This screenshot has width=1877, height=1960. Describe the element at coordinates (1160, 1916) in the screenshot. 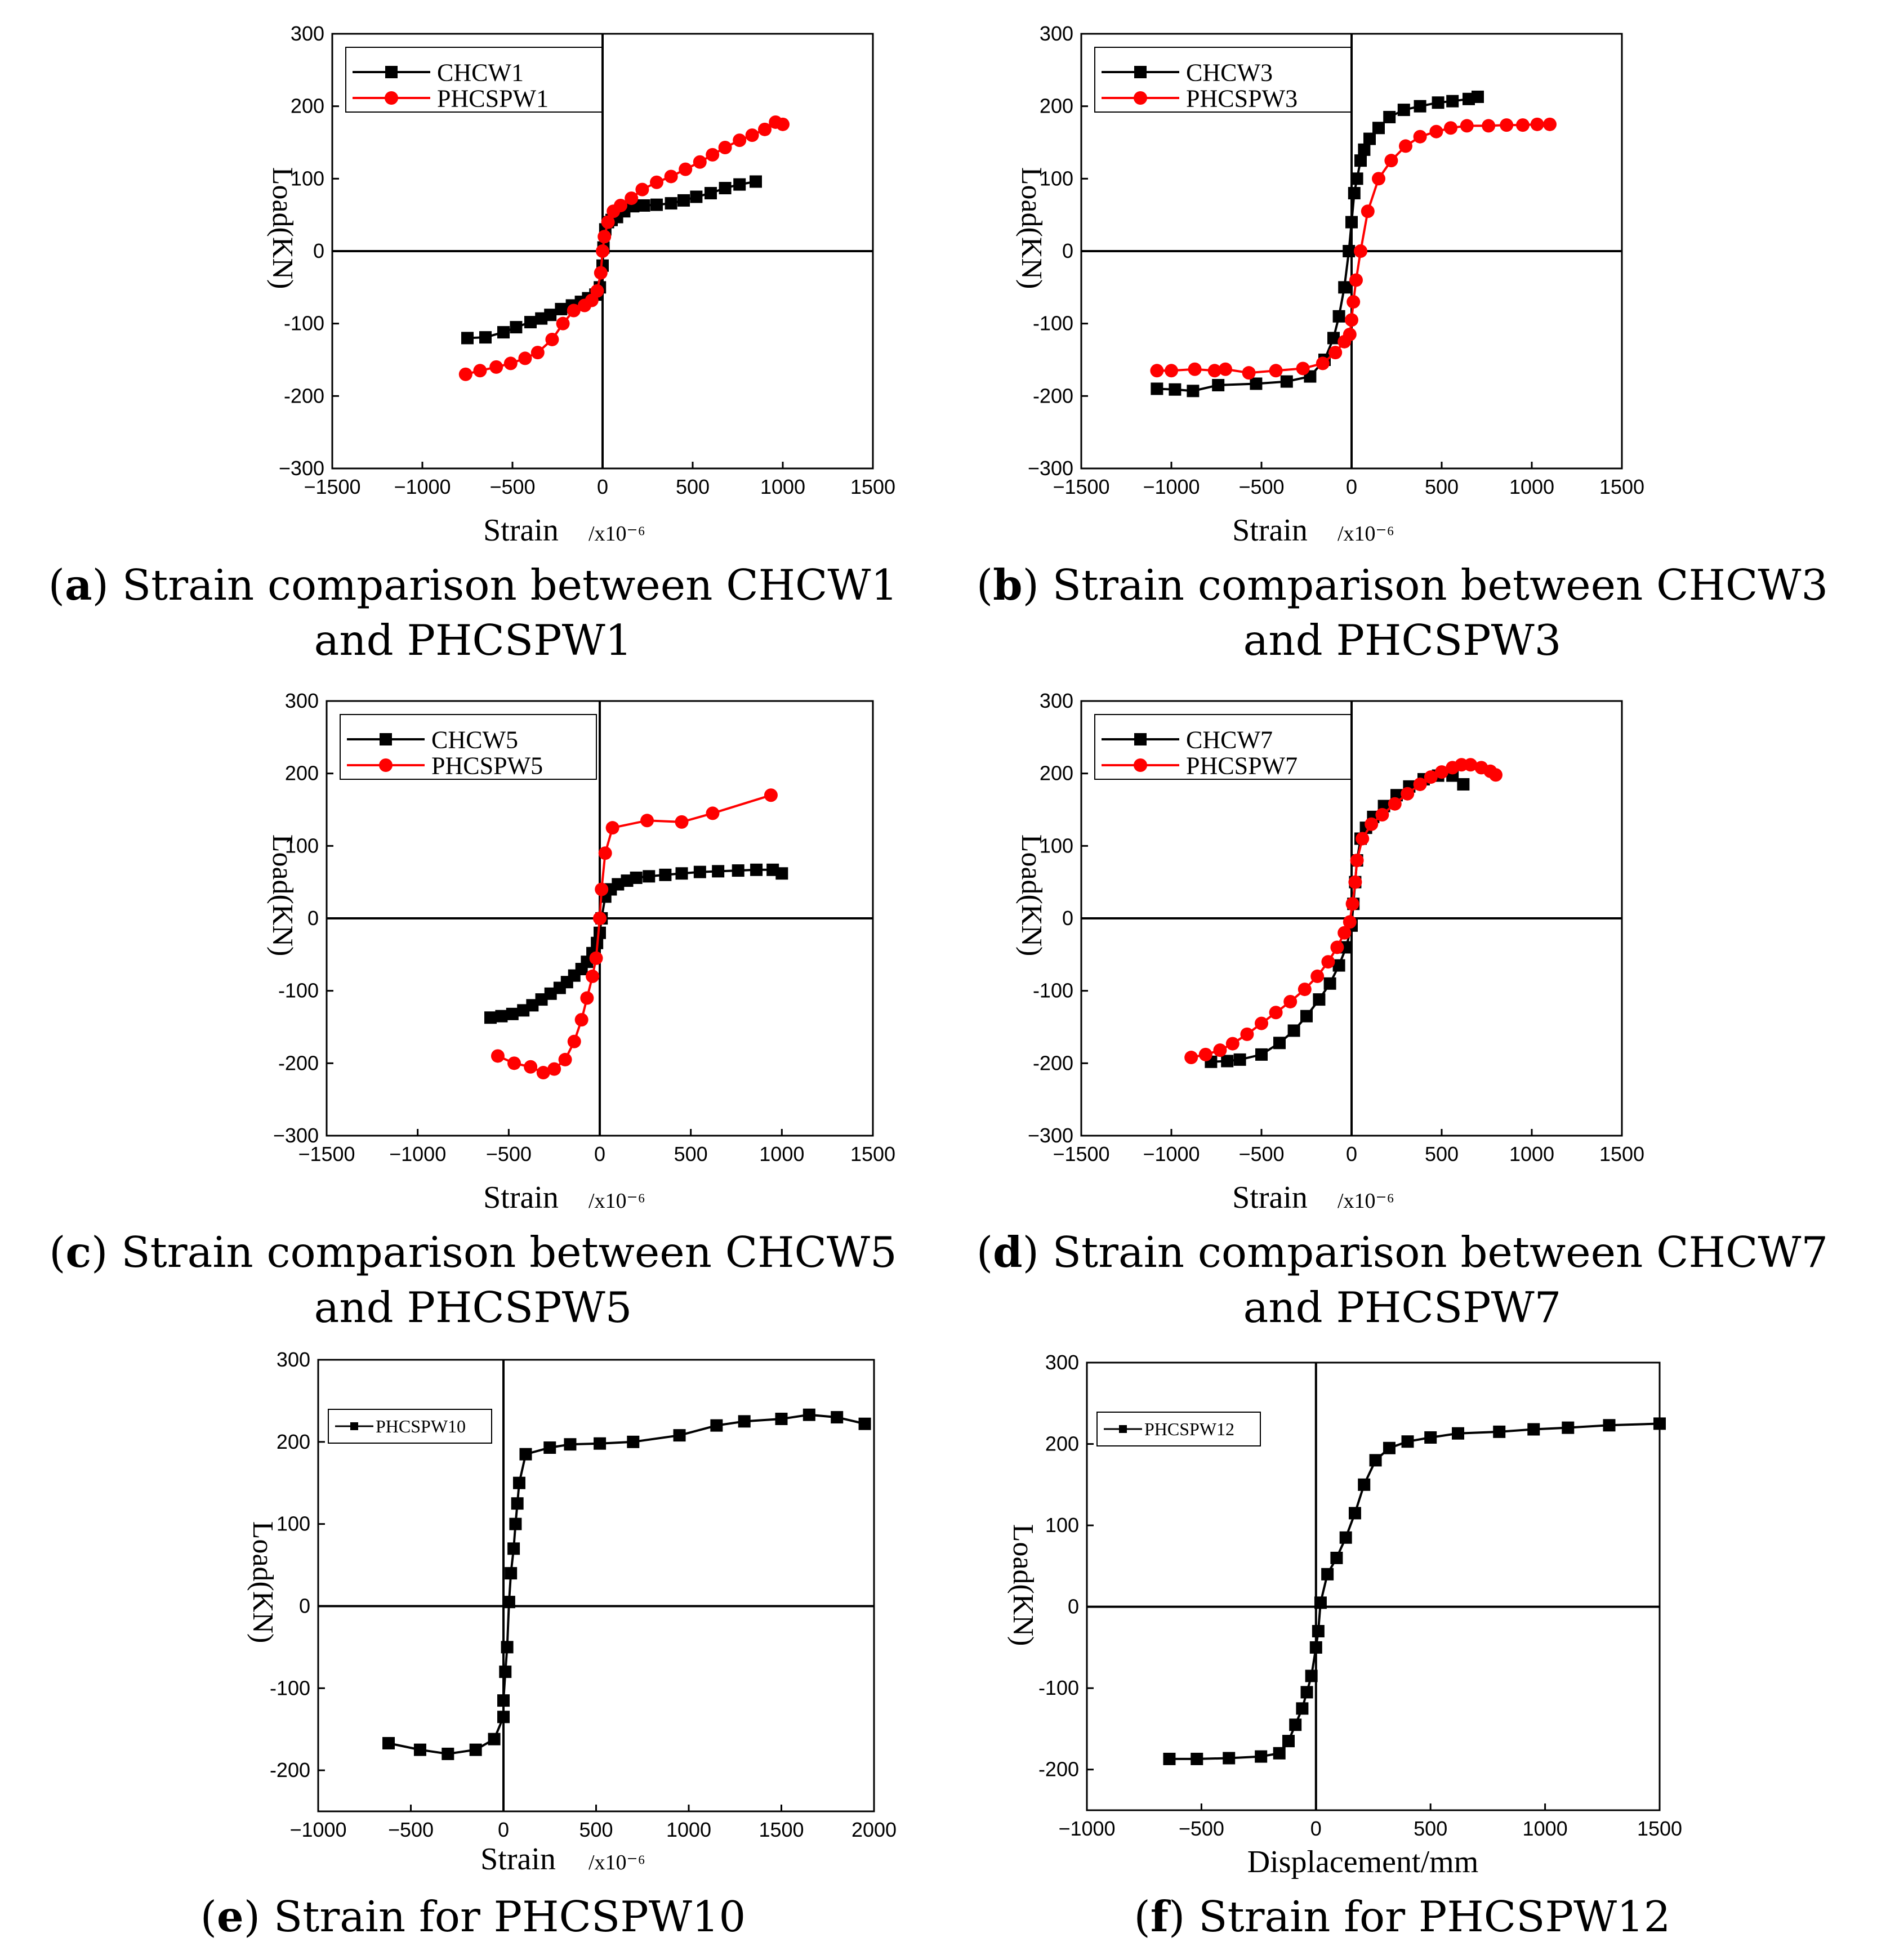

I see `caption-letter: f` at that location.